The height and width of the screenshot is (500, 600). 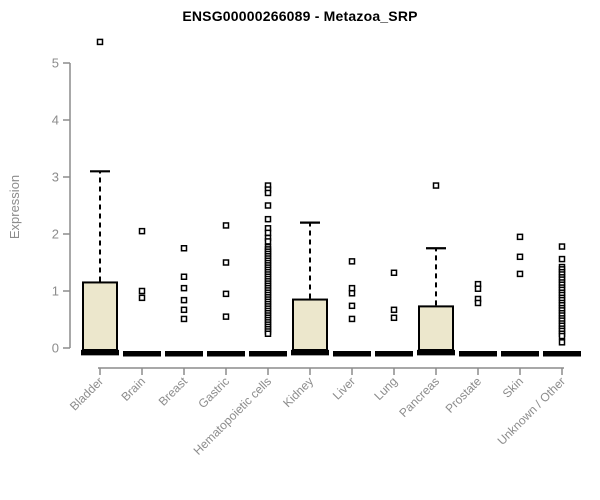 I want to click on x-category-label: Pancreas, so click(x=419, y=397).